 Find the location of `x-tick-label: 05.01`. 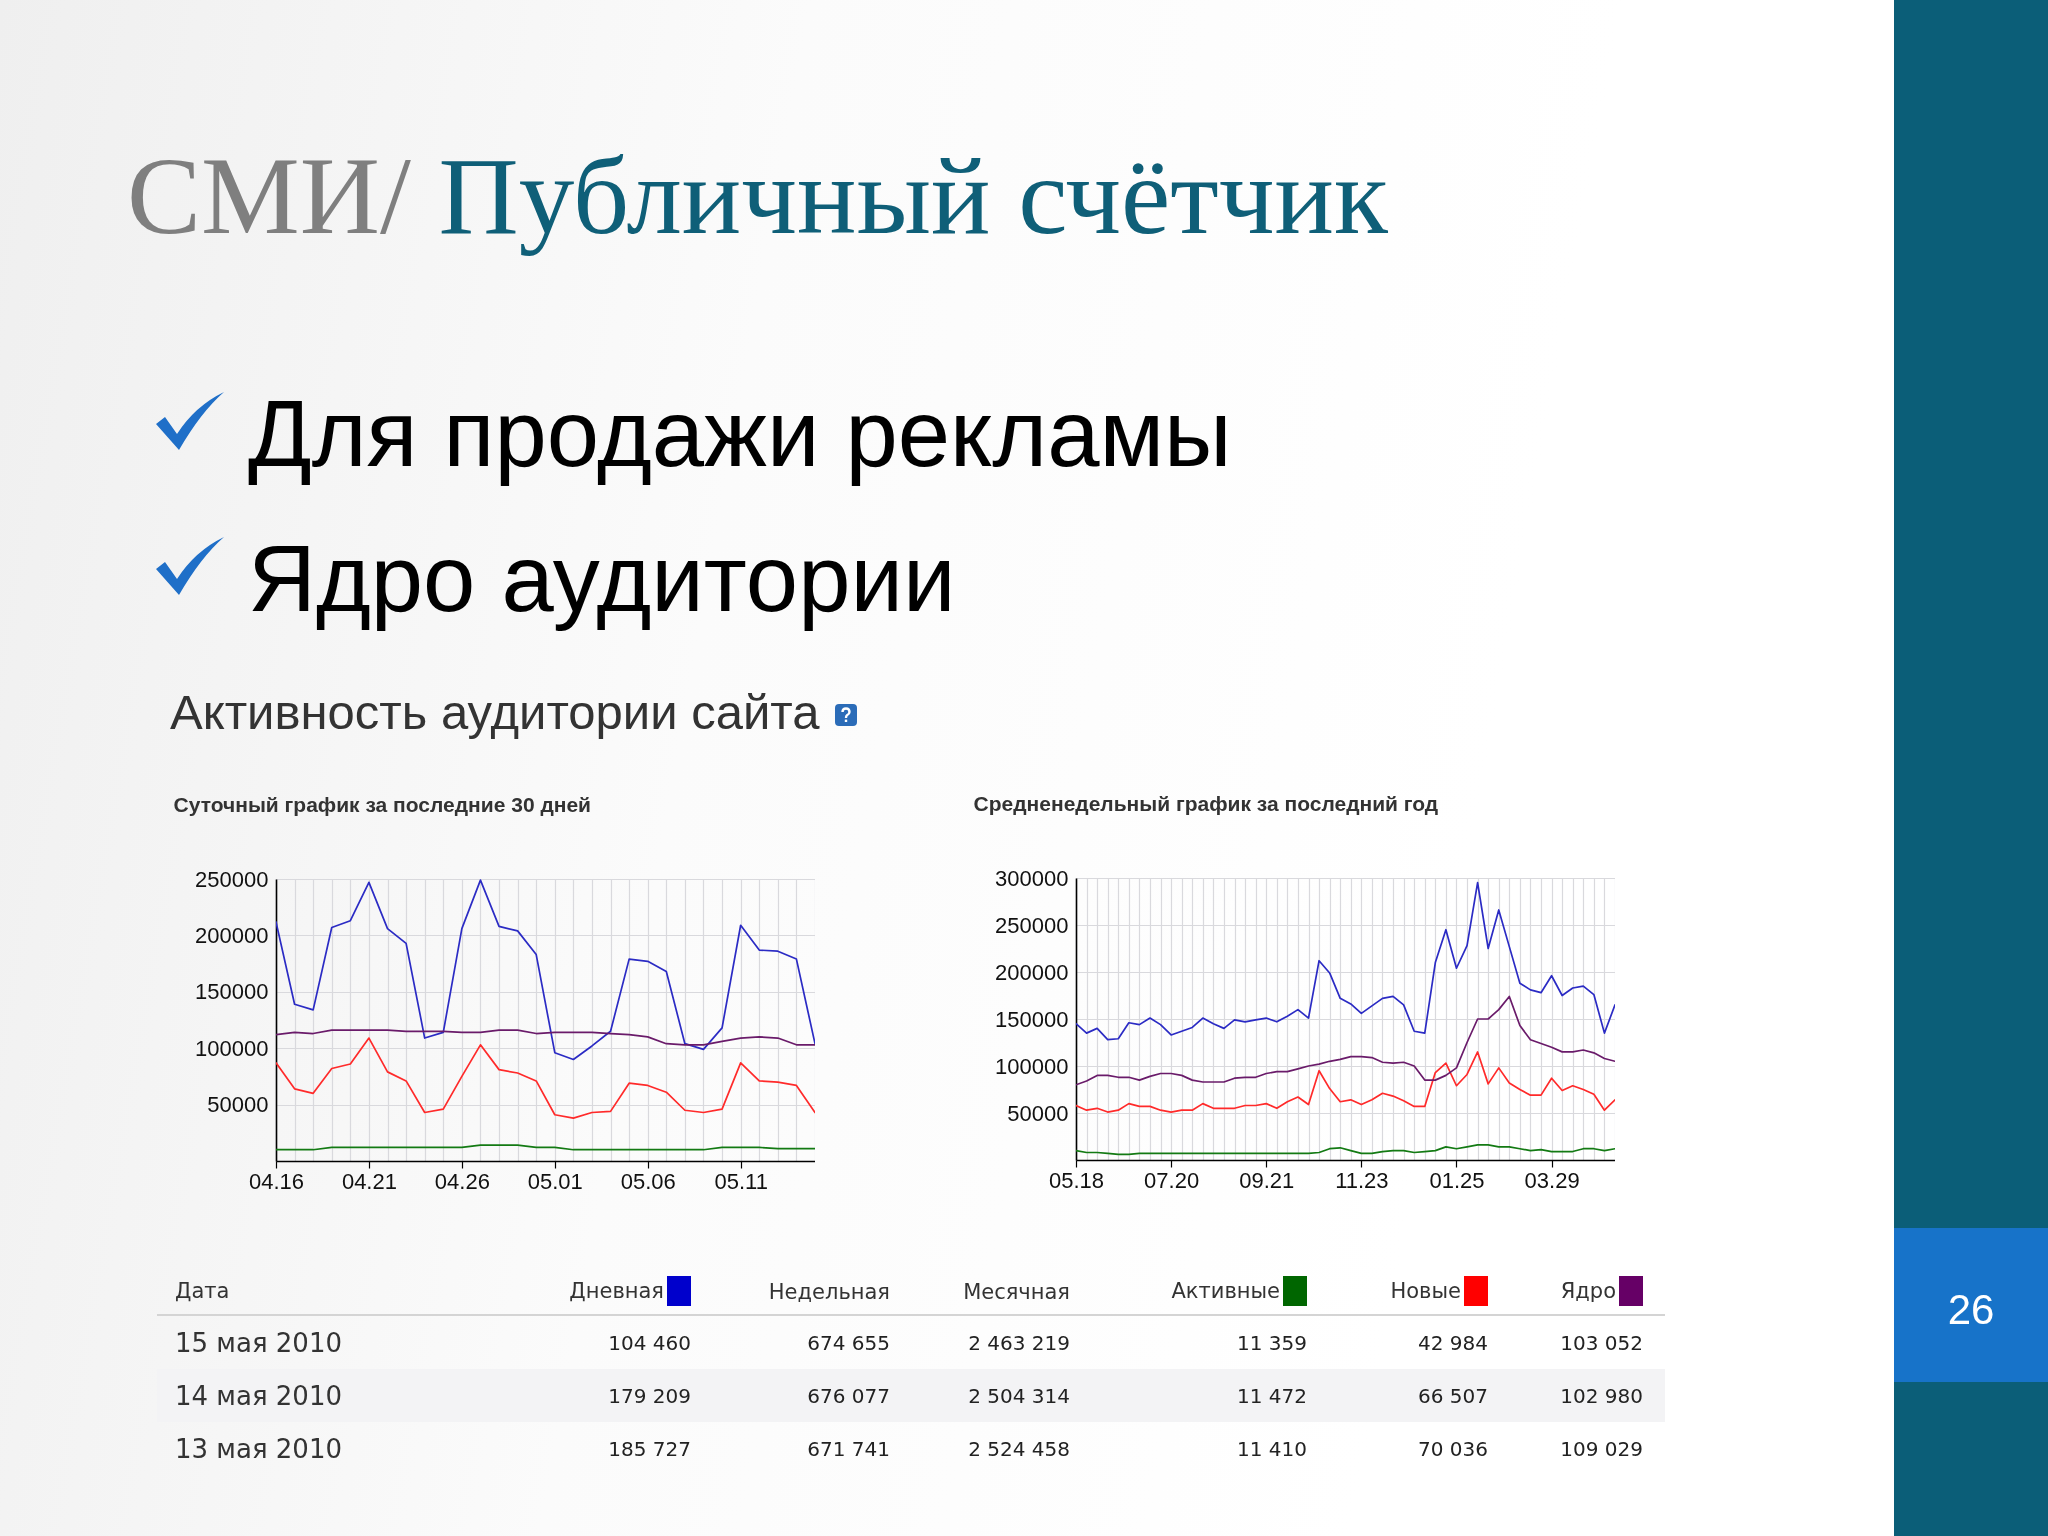

x-tick-label: 05.01 is located at coordinates (555, 1181).